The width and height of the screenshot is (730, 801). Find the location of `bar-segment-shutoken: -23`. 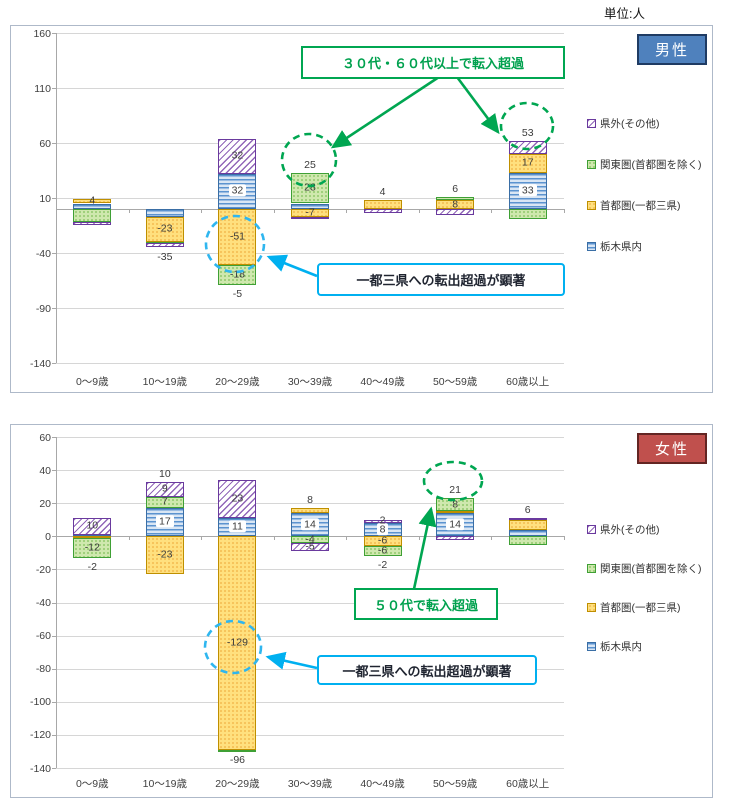

bar-segment-shutoken: -23 is located at coordinates (164, 555).